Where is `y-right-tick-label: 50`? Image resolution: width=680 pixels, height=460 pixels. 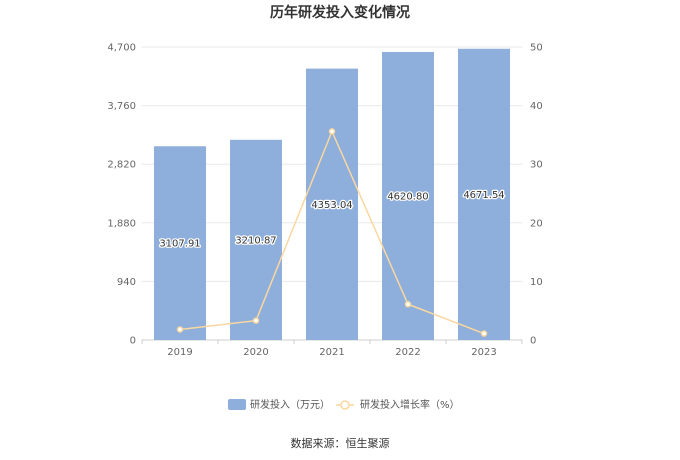 y-right-tick-label: 50 is located at coordinates (536, 48).